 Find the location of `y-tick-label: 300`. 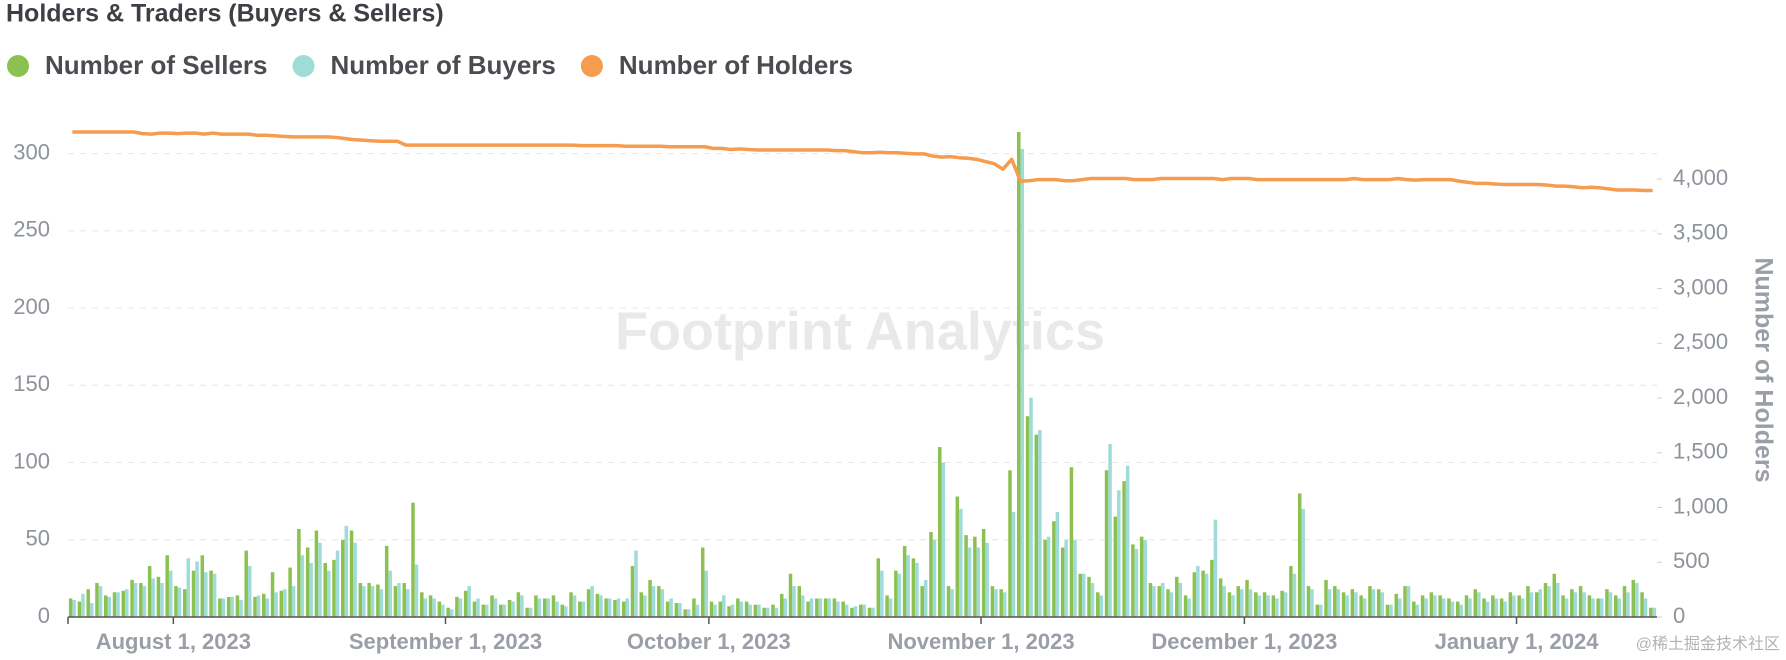

y-tick-label: 300 is located at coordinates (31, 151).